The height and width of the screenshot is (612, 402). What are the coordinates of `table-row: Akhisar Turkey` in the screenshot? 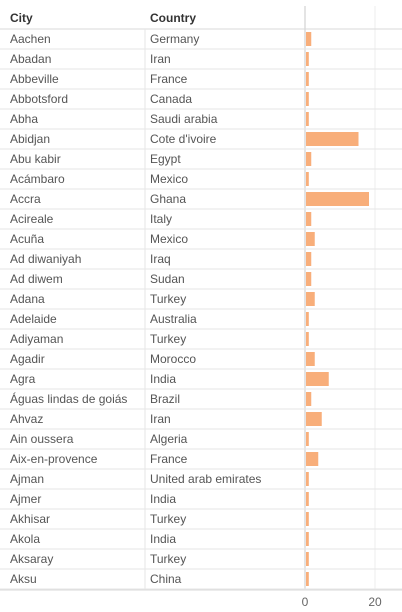 It's located at (201, 521).